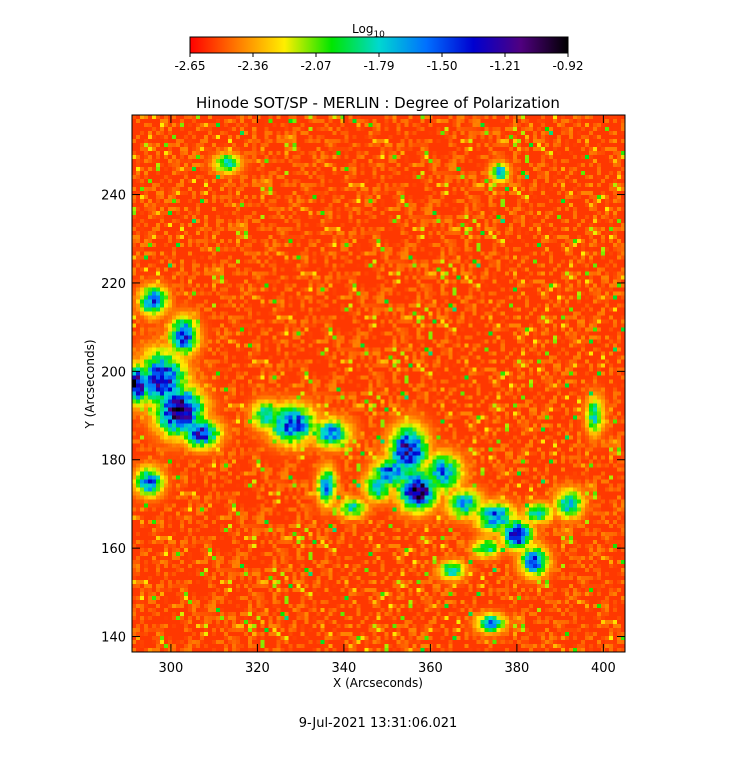 Image resolution: width=756 pixels, height=768 pixels. What do you see at coordinates (189, 66) in the screenshot?
I see `colorbar-tick-label: -2.65` at bounding box center [189, 66].